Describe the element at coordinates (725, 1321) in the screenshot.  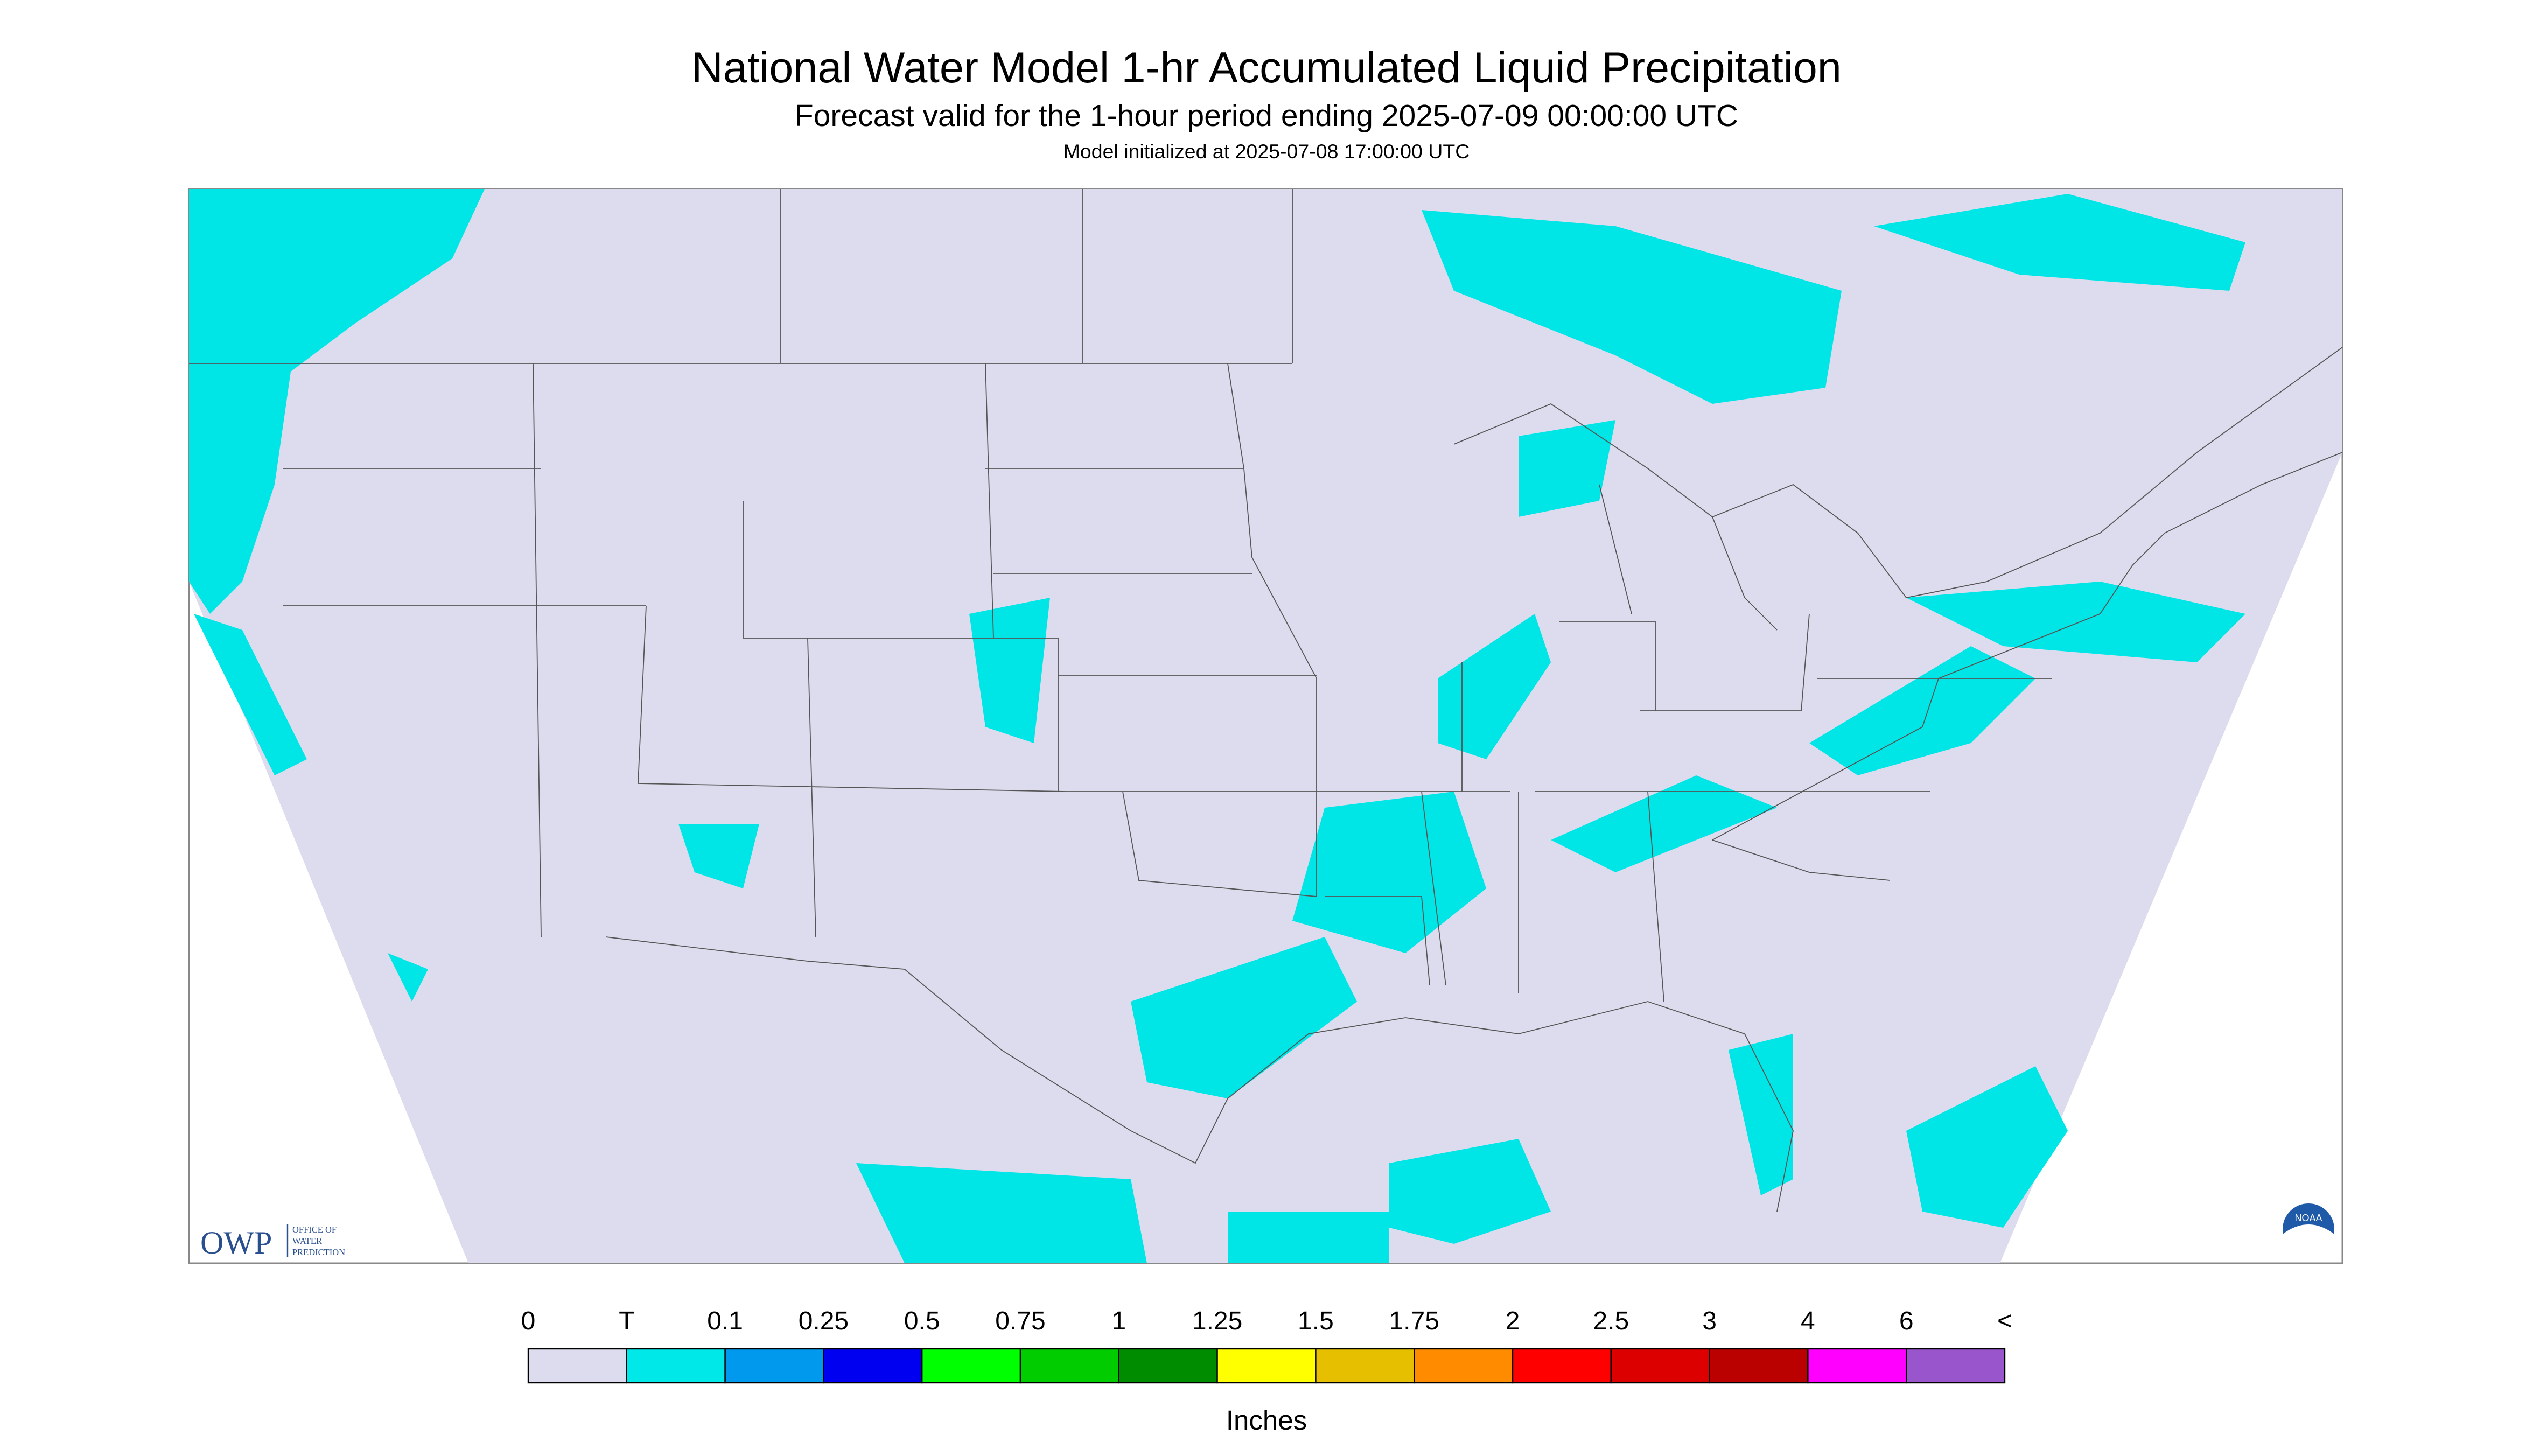
I see `legend-label: 0.1` at that location.